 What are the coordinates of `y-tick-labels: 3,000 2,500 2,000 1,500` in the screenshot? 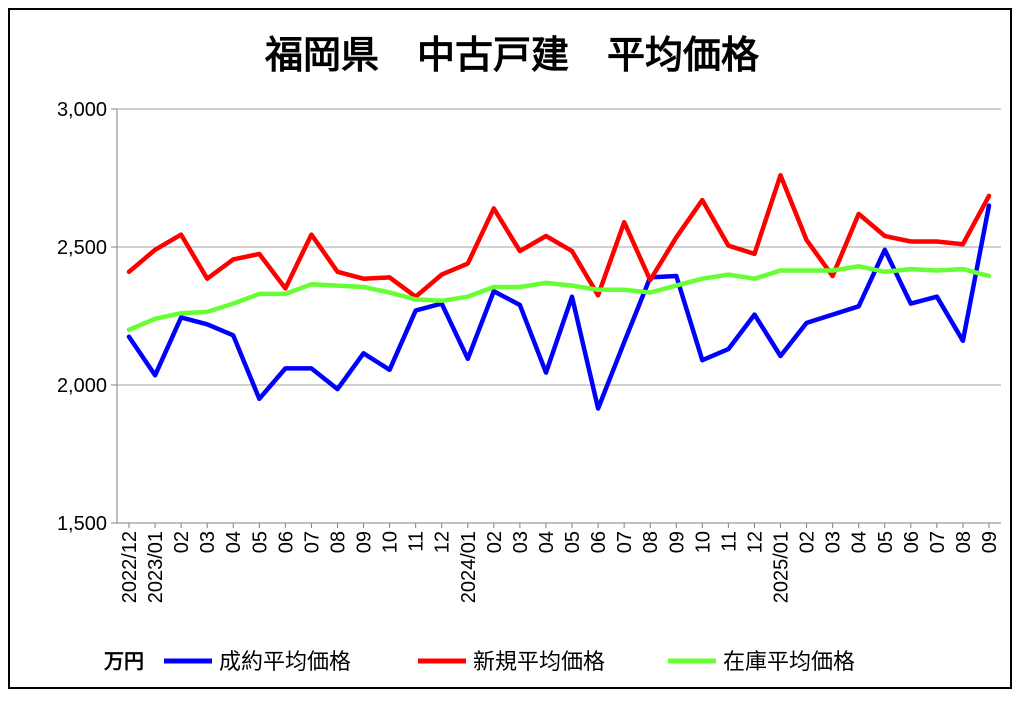 It's located at (82, 317).